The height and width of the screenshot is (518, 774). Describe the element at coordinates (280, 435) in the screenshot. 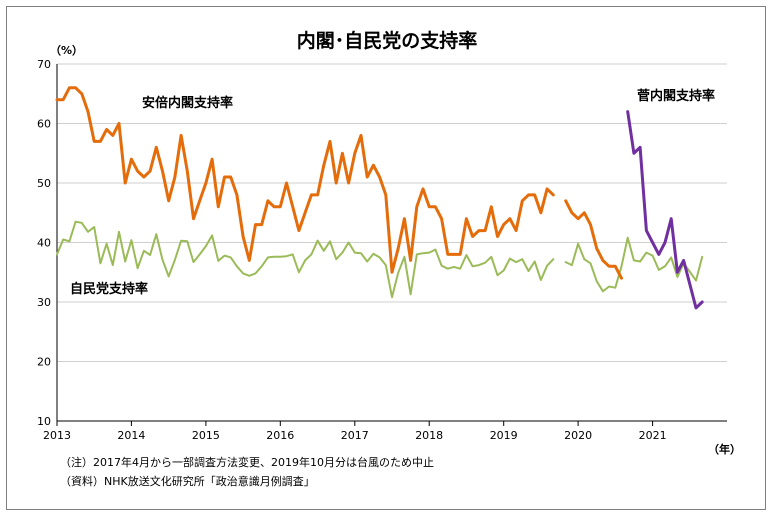

I see `x-tick-label: 2016` at that location.